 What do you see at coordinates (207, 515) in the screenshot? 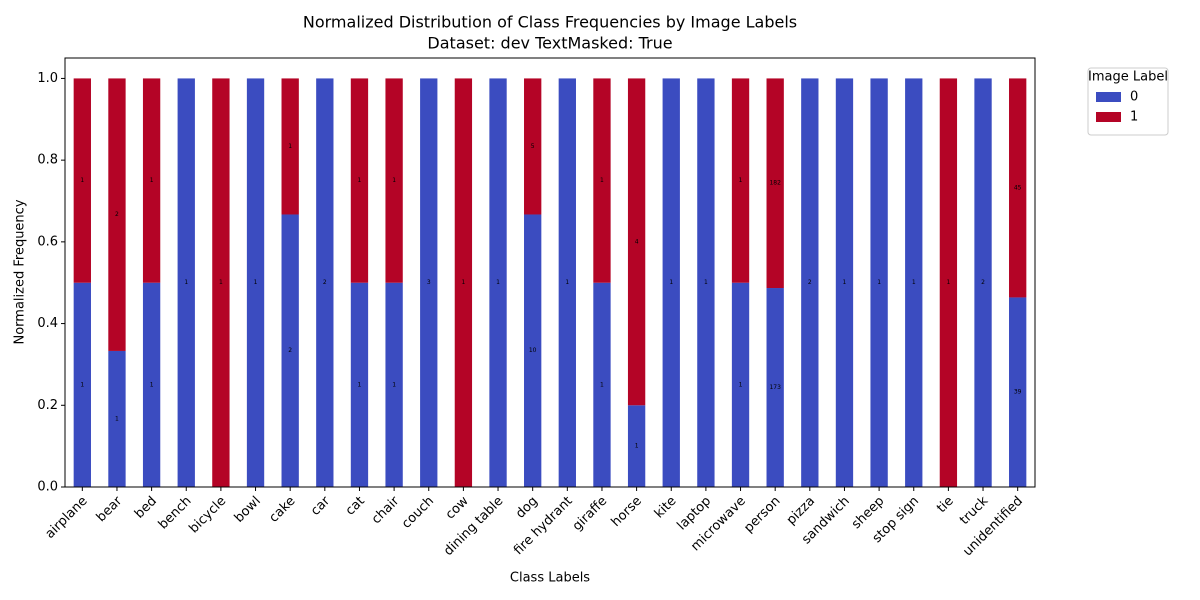
I see `x-tick-label: bicycle` at bounding box center [207, 515].